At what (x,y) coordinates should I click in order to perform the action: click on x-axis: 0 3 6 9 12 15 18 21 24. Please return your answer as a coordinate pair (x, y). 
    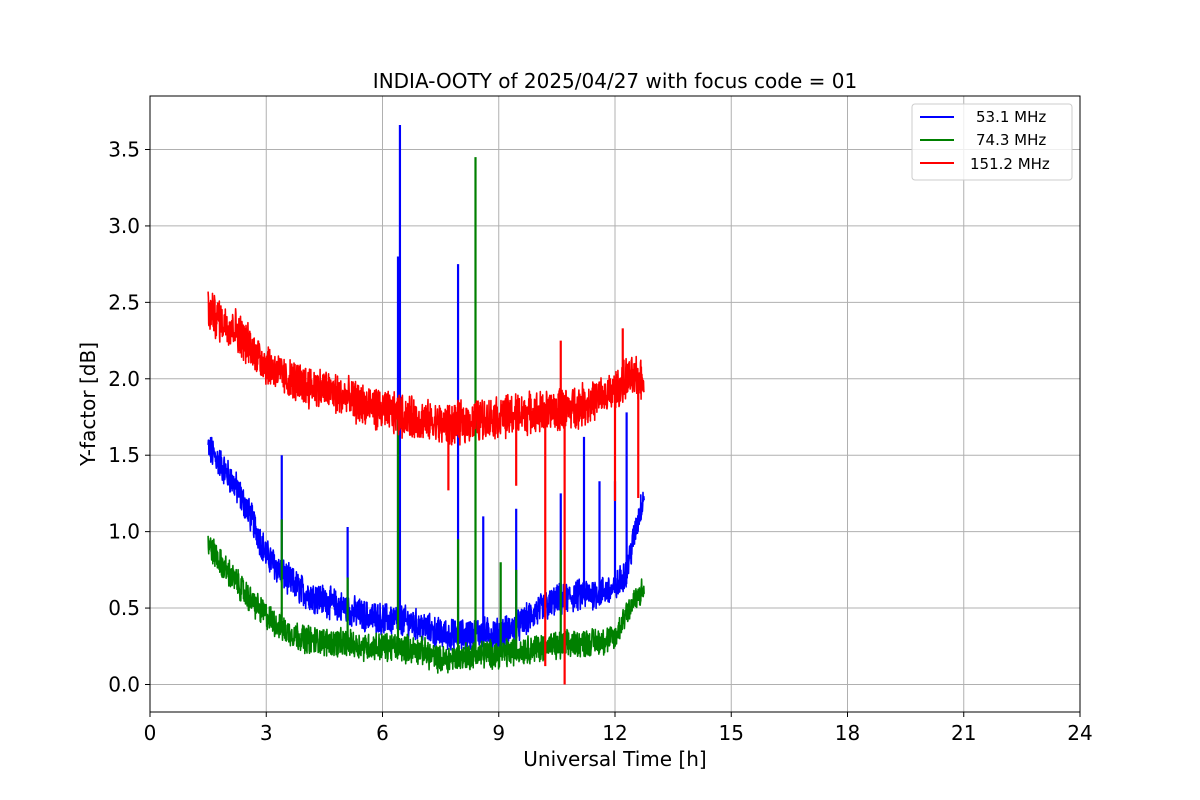
    Looking at the image, I should click on (618, 728).